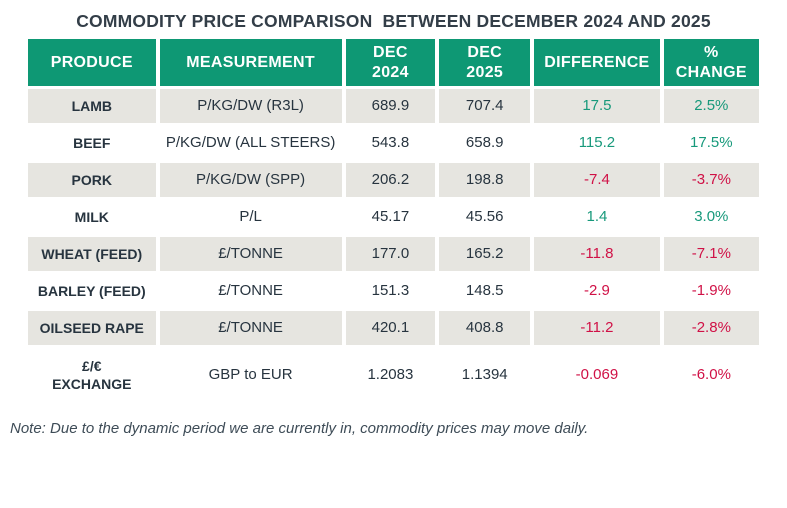  I want to click on produce-cell: £/€ EXCHANGE, so click(92, 375).